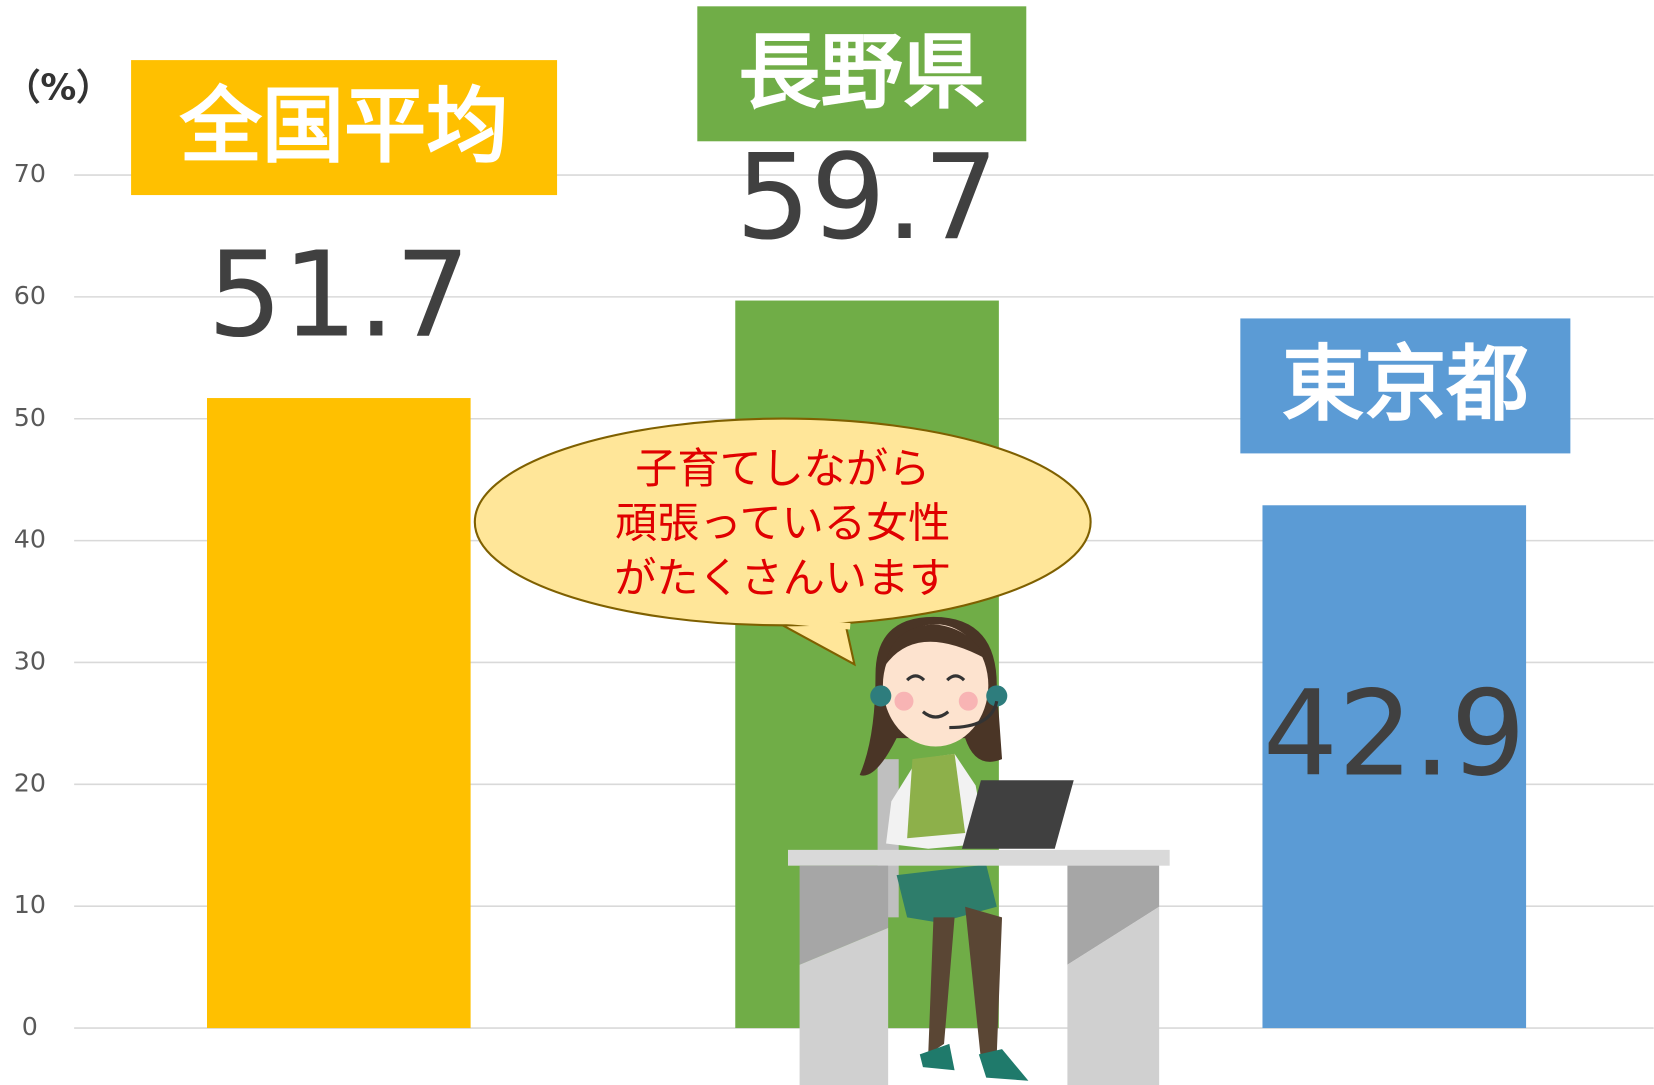 This screenshot has width=1654, height=1085. What do you see at coordinates (867, 197) in the screenshot?
I see `value-label: 59.7` at bounding box center [867, 197].